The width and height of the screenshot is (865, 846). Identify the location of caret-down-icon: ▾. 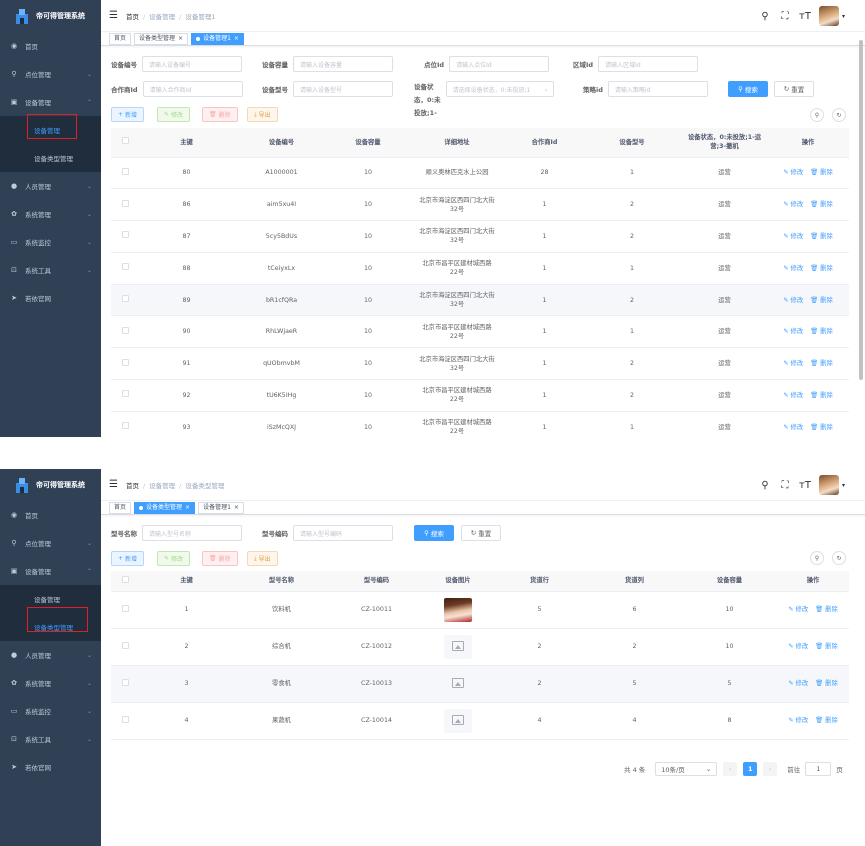
(843, 16).